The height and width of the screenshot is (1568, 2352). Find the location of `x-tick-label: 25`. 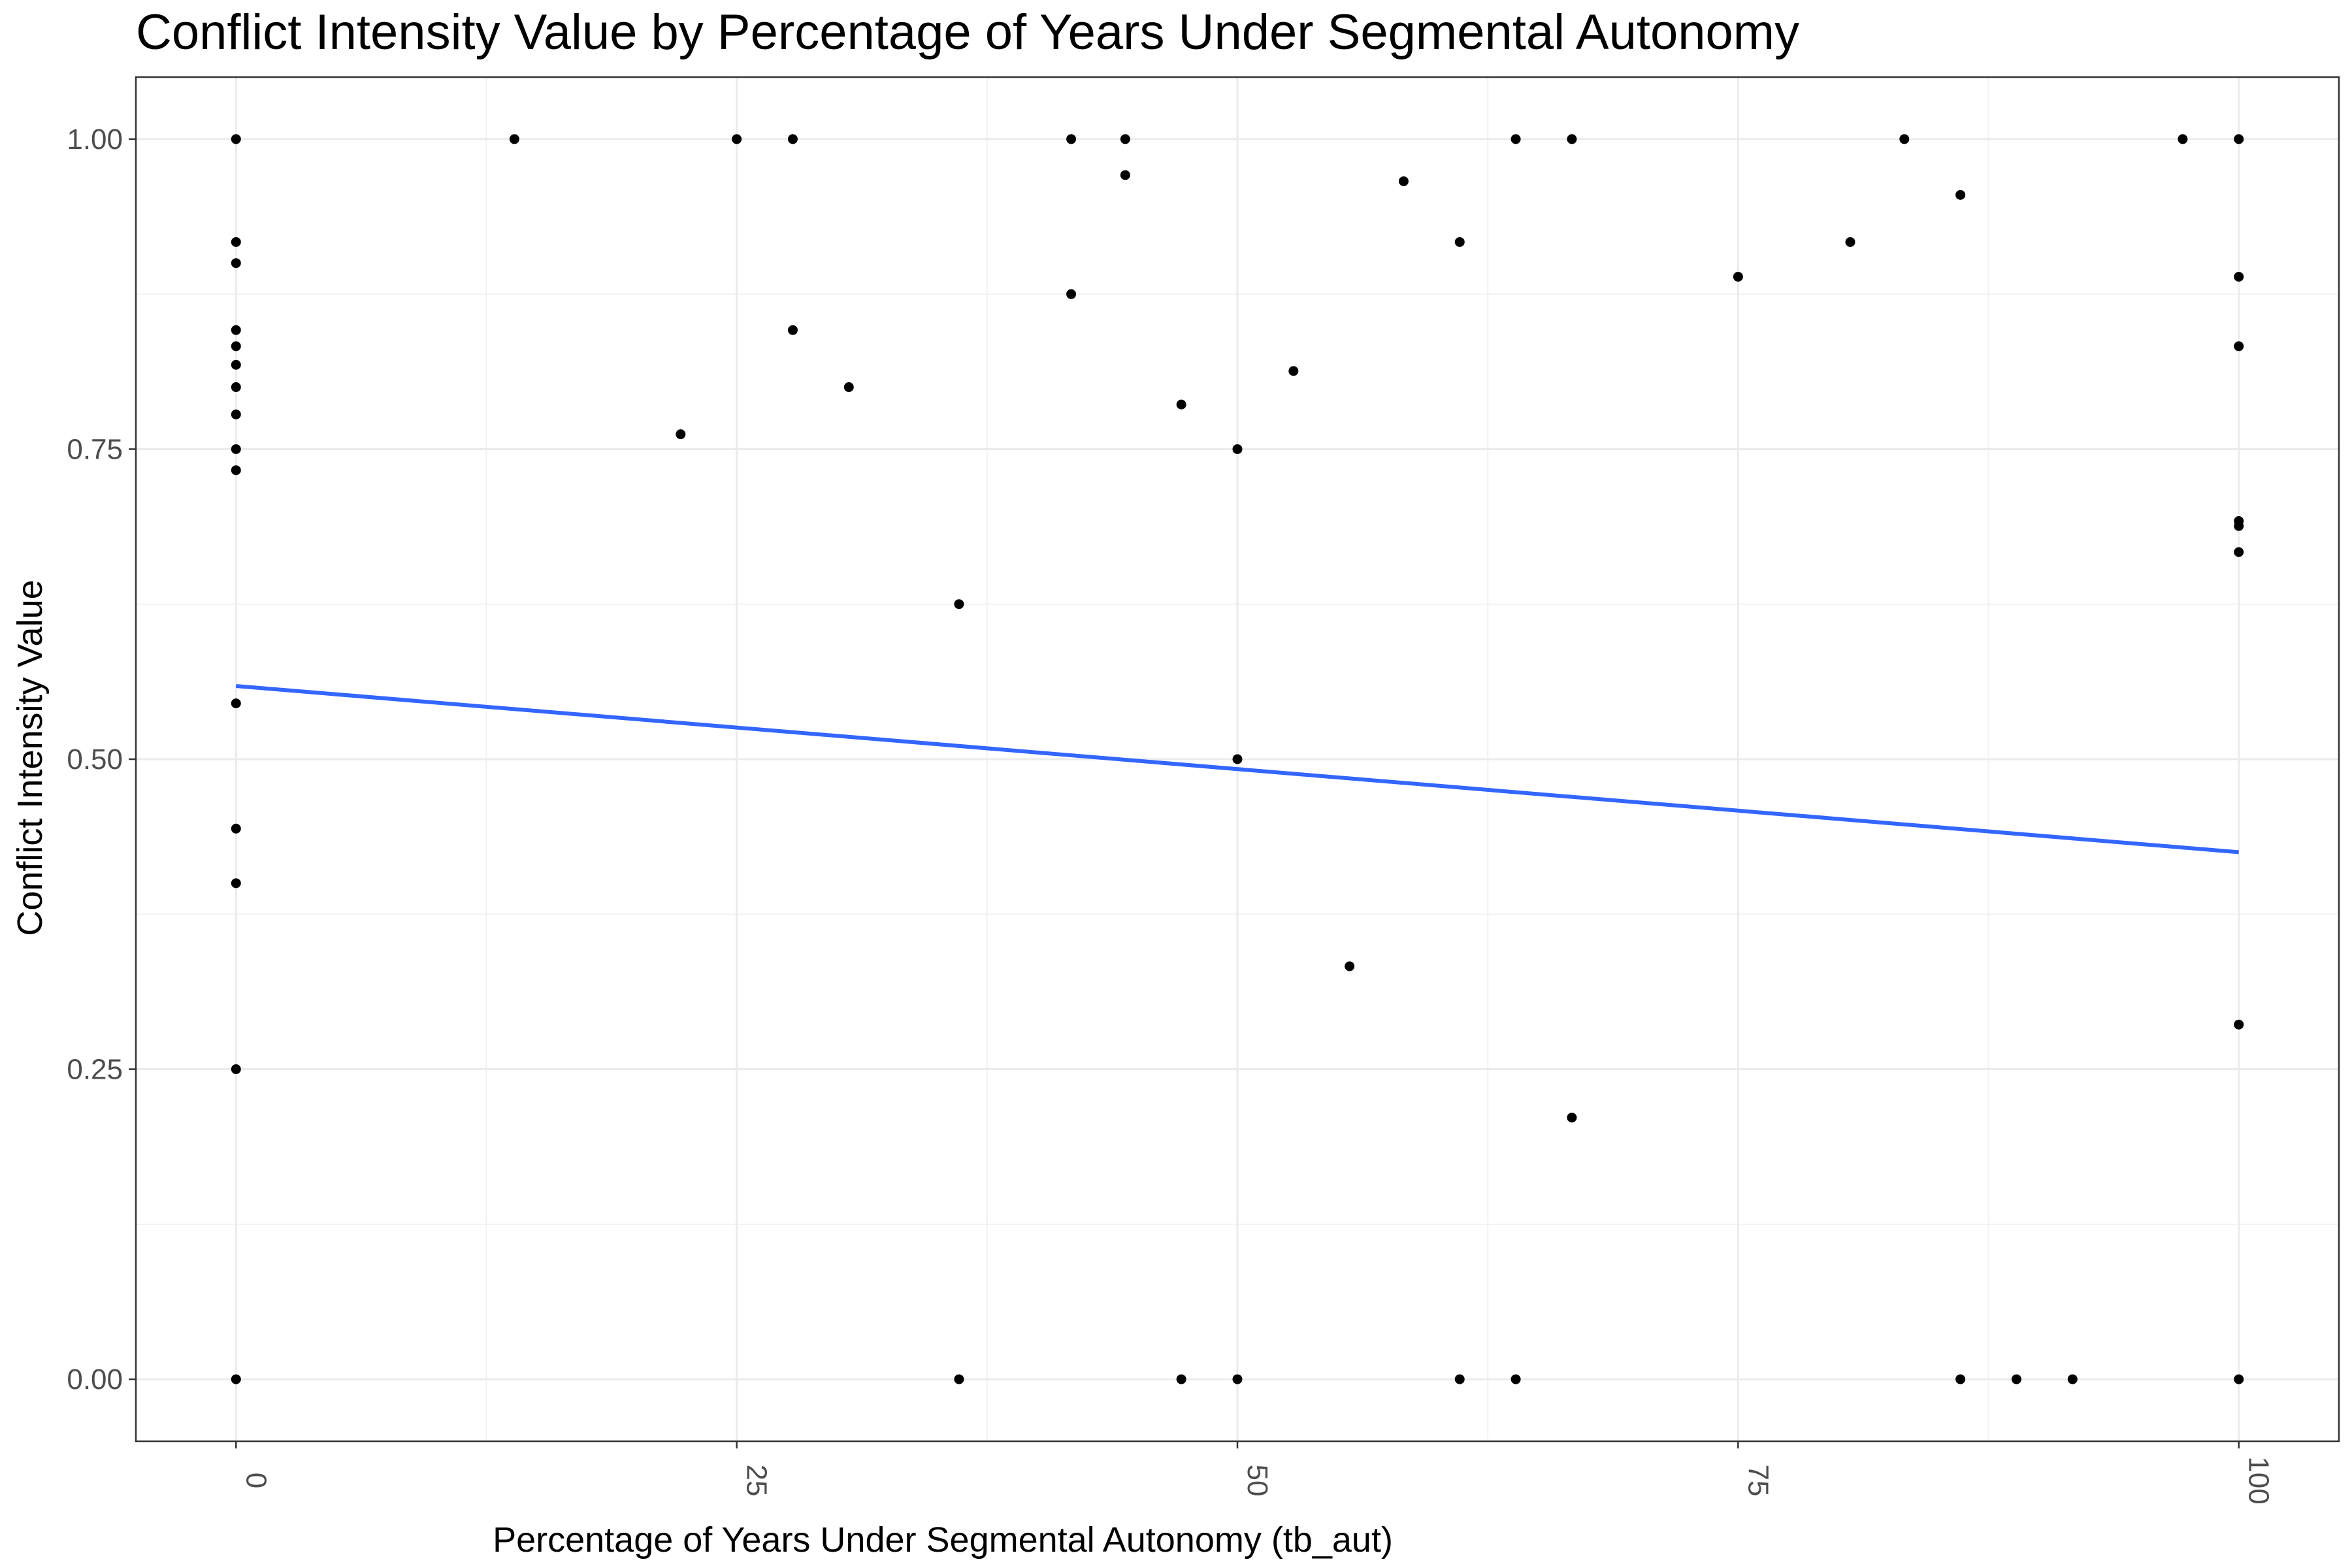

x-tick-label: 25 is located at coordinates (757, 1481).